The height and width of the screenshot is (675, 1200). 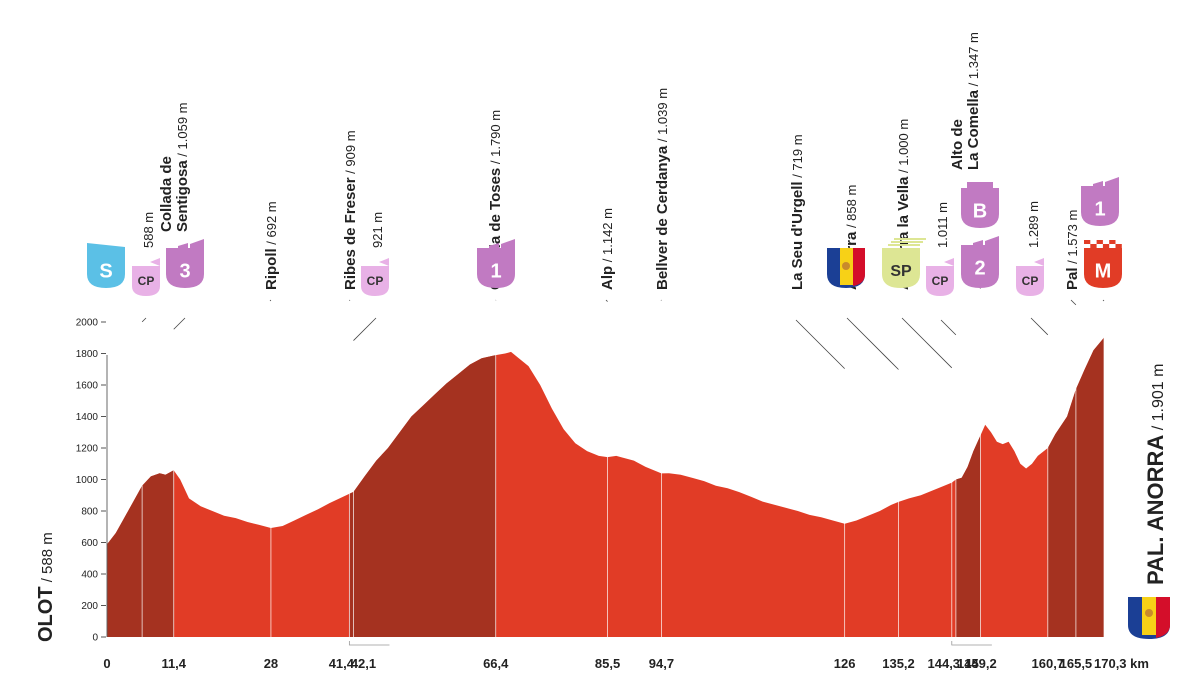 What do you see at coordinates (973, 129) in the screenshot?
I see `point-name: La Comella` at bounding box center [973, 129].